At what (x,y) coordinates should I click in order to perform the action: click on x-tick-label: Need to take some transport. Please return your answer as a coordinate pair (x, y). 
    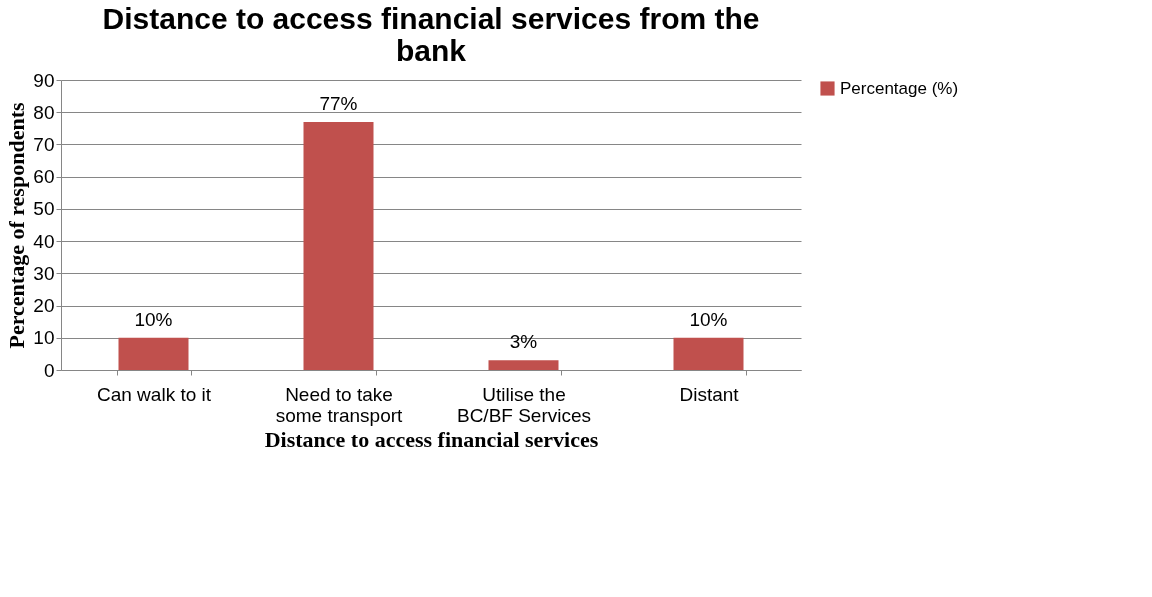
    Looking at the image, I should click on (339, 404).